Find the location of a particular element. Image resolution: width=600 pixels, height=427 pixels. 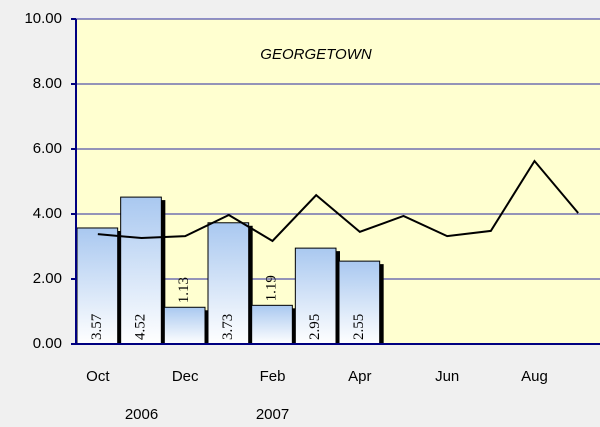

y-tick-label: 2.00 is located at coordinates (47, 278).